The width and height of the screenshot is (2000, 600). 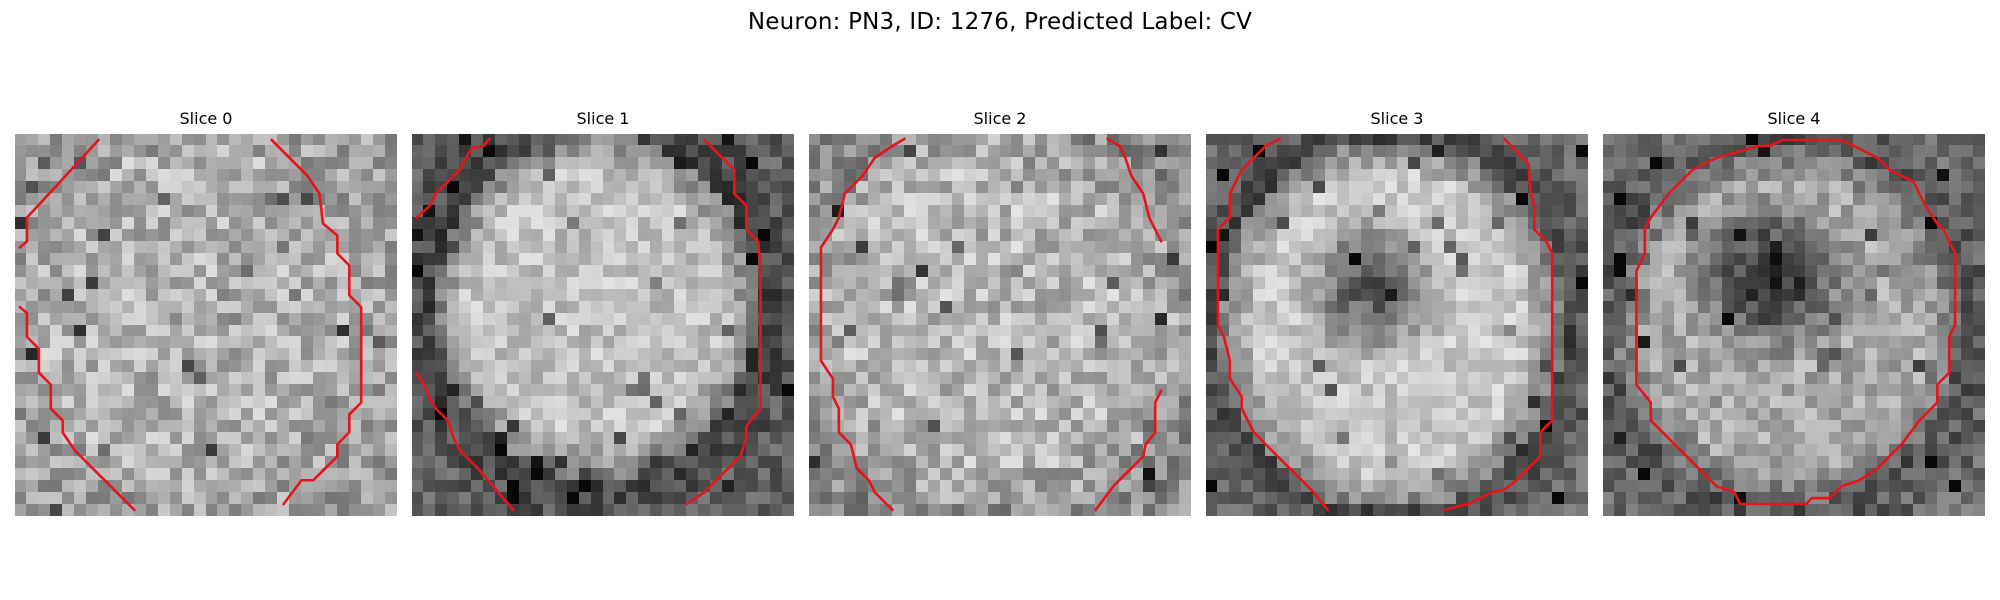 I want to click on slice-title: Slice 2, so click(x=1000, y=121).